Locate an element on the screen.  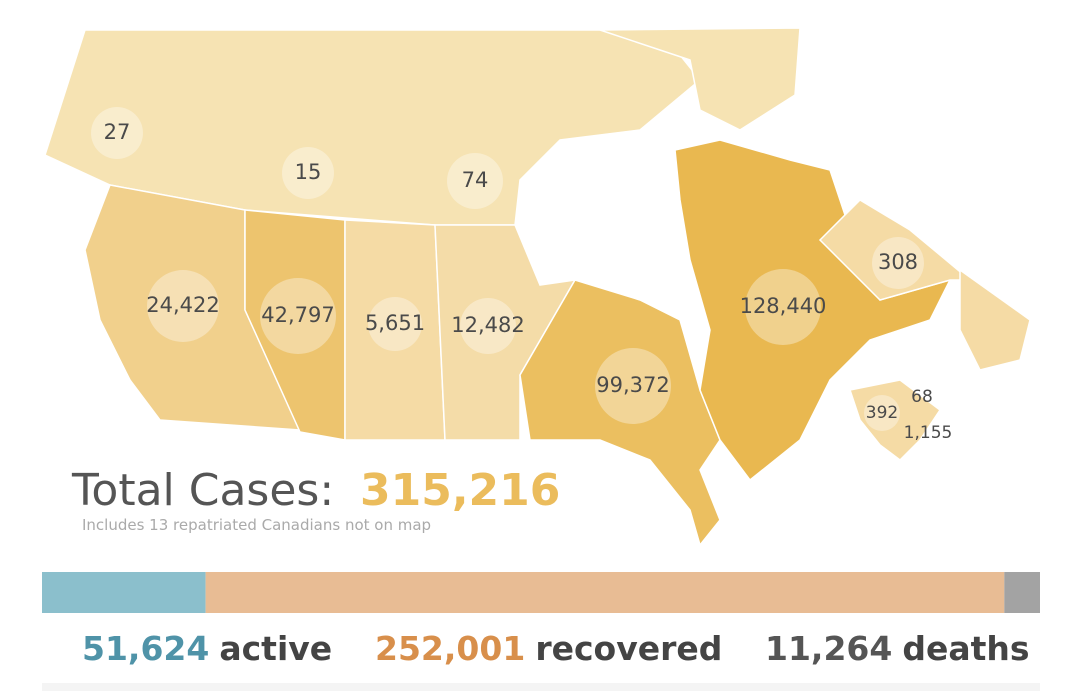
map-label: 15 is located at coordinates (308, 172).